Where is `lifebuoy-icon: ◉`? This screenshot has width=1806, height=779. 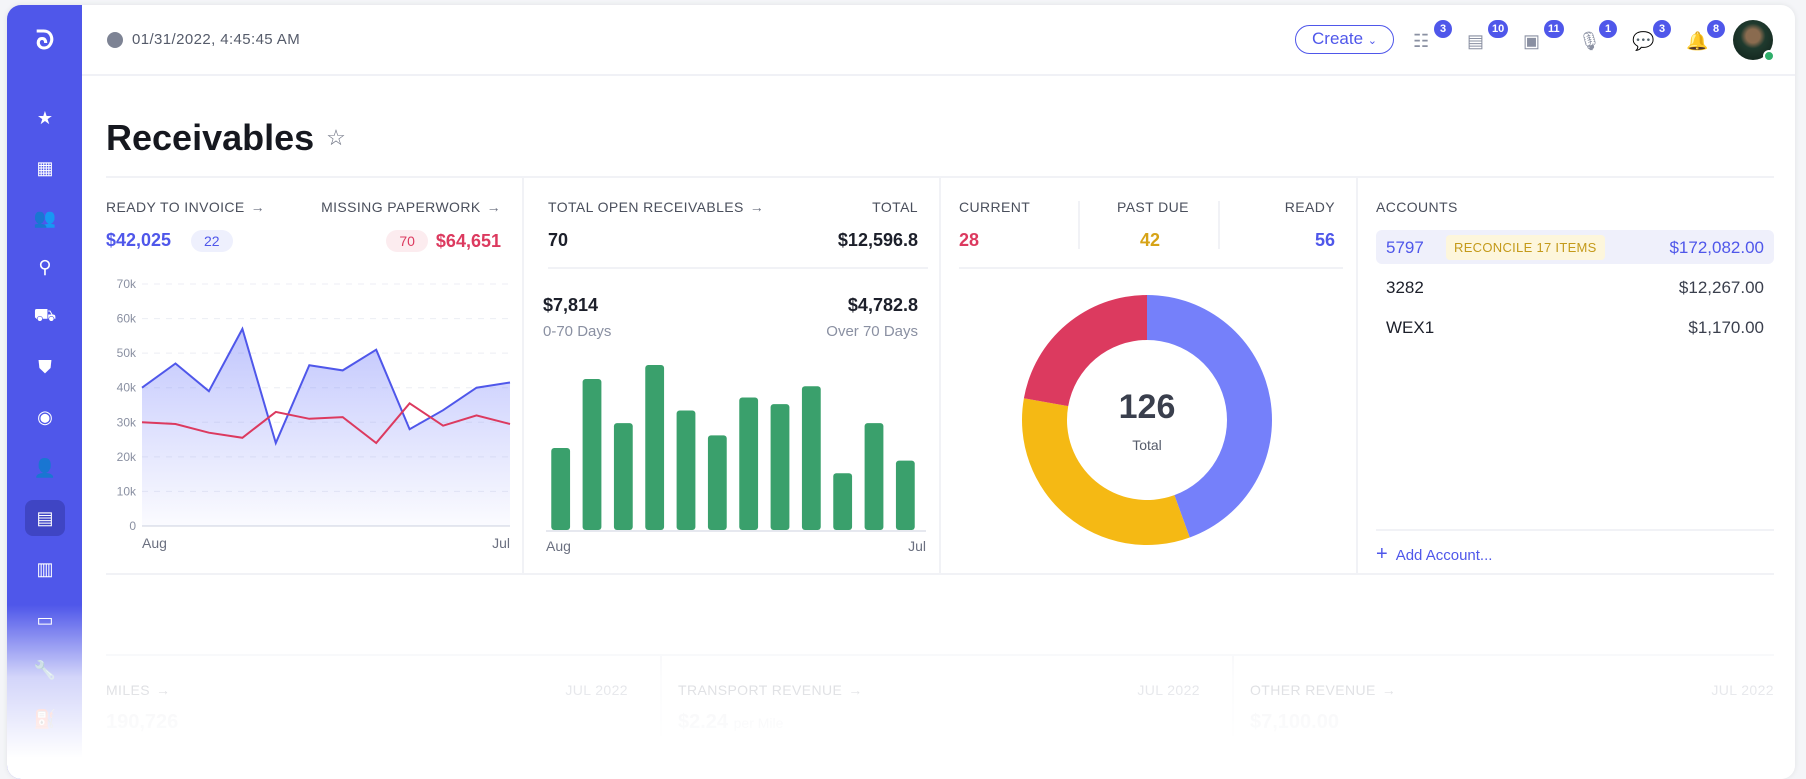
lifebuoy-icon: ◉ is located at coordinates (45, 416).